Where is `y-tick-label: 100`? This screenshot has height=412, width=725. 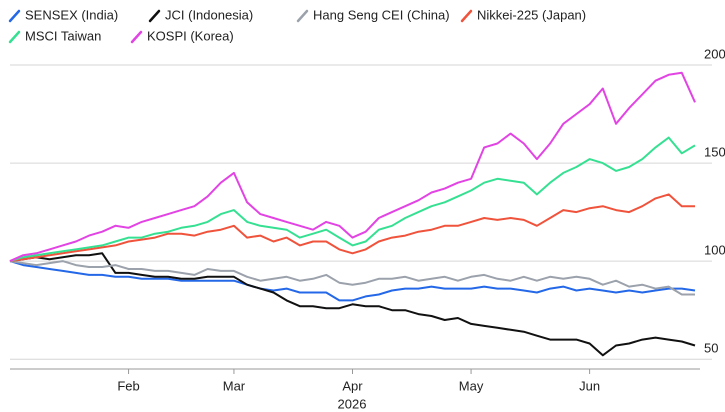
y-tick-label: 100 is located at coordinates (714, 250).